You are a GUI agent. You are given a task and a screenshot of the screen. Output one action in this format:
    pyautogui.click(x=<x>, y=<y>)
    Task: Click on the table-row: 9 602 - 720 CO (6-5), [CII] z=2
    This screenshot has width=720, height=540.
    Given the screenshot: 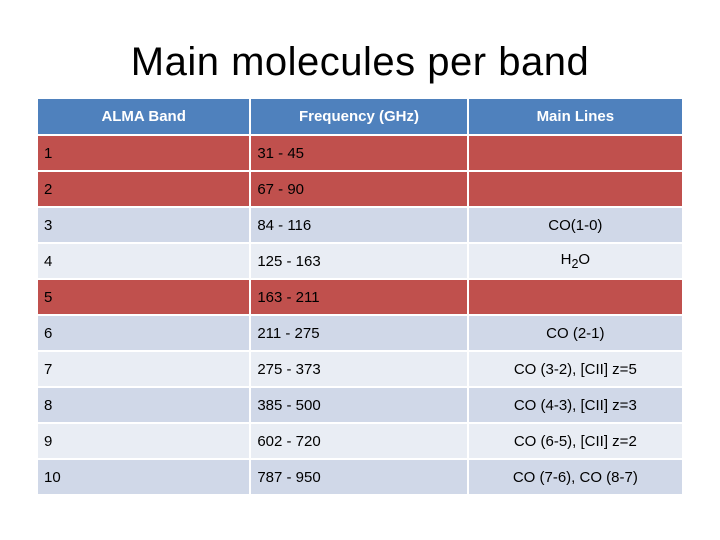 What is the action you would take?
    pyautogui.click(x=360, y=441)
    